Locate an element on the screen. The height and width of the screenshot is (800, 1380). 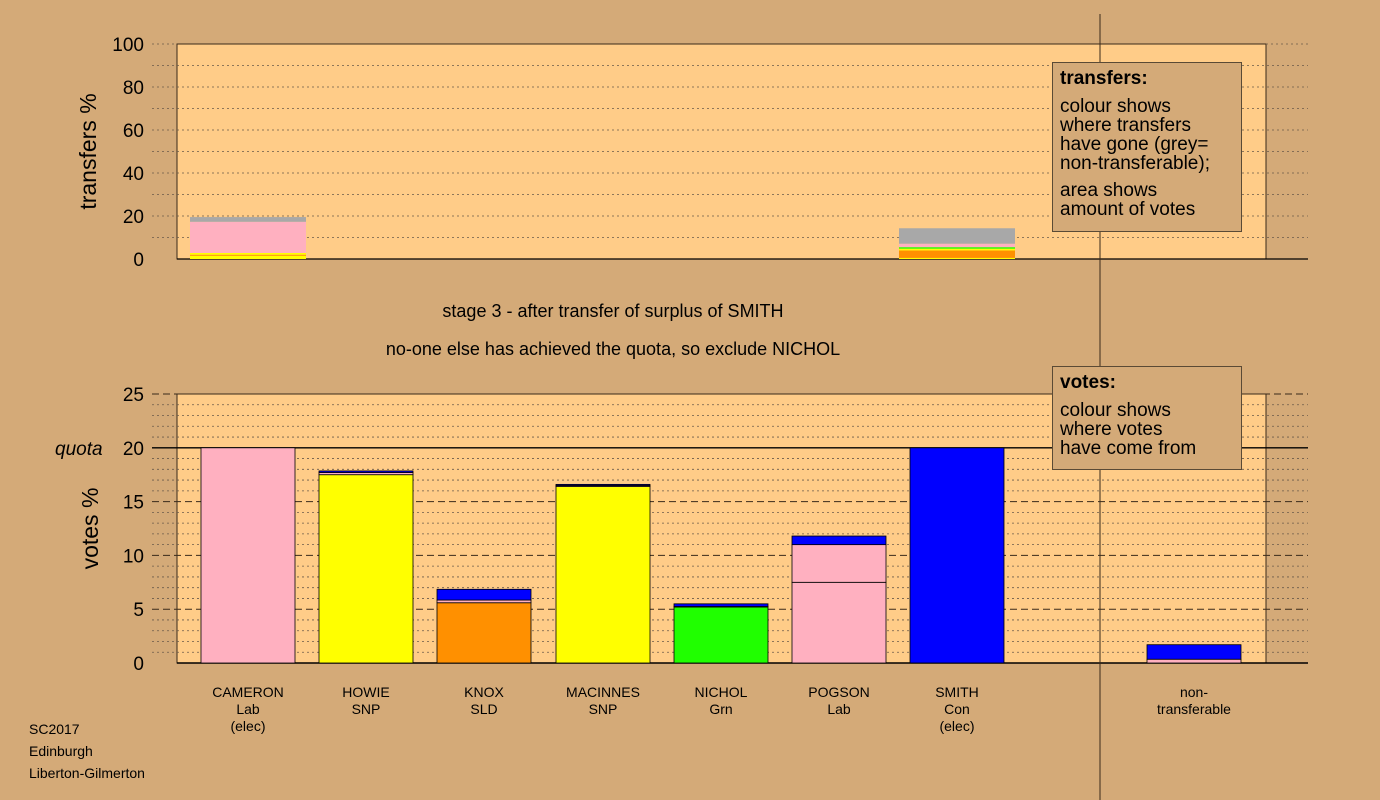
votes-tick-label: 5 is located at coordinates (138, 610).